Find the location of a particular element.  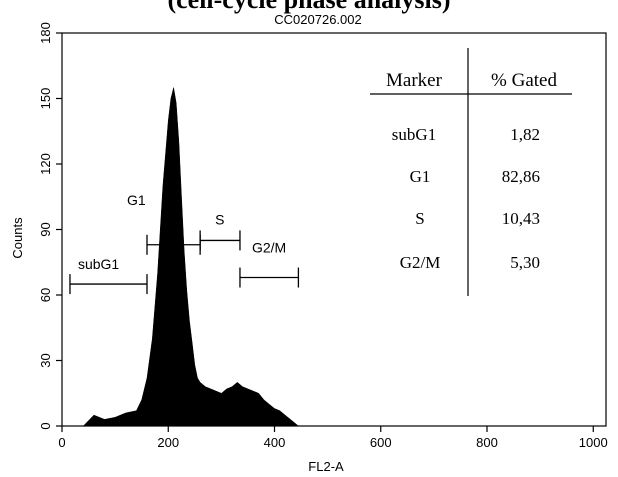

y-tick-label: 150 is located at coordinates (45, 99).